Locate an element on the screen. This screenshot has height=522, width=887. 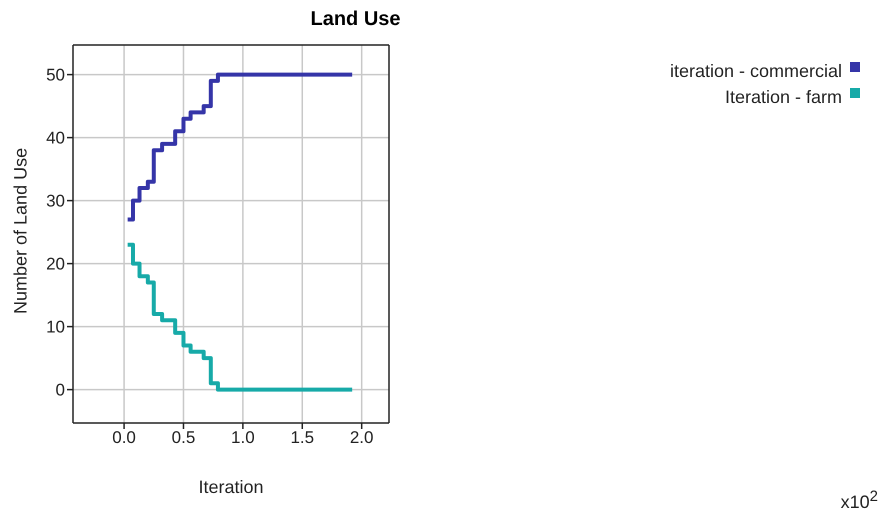
legend-label: Iteration - farm is located at coordinates (783, 97).